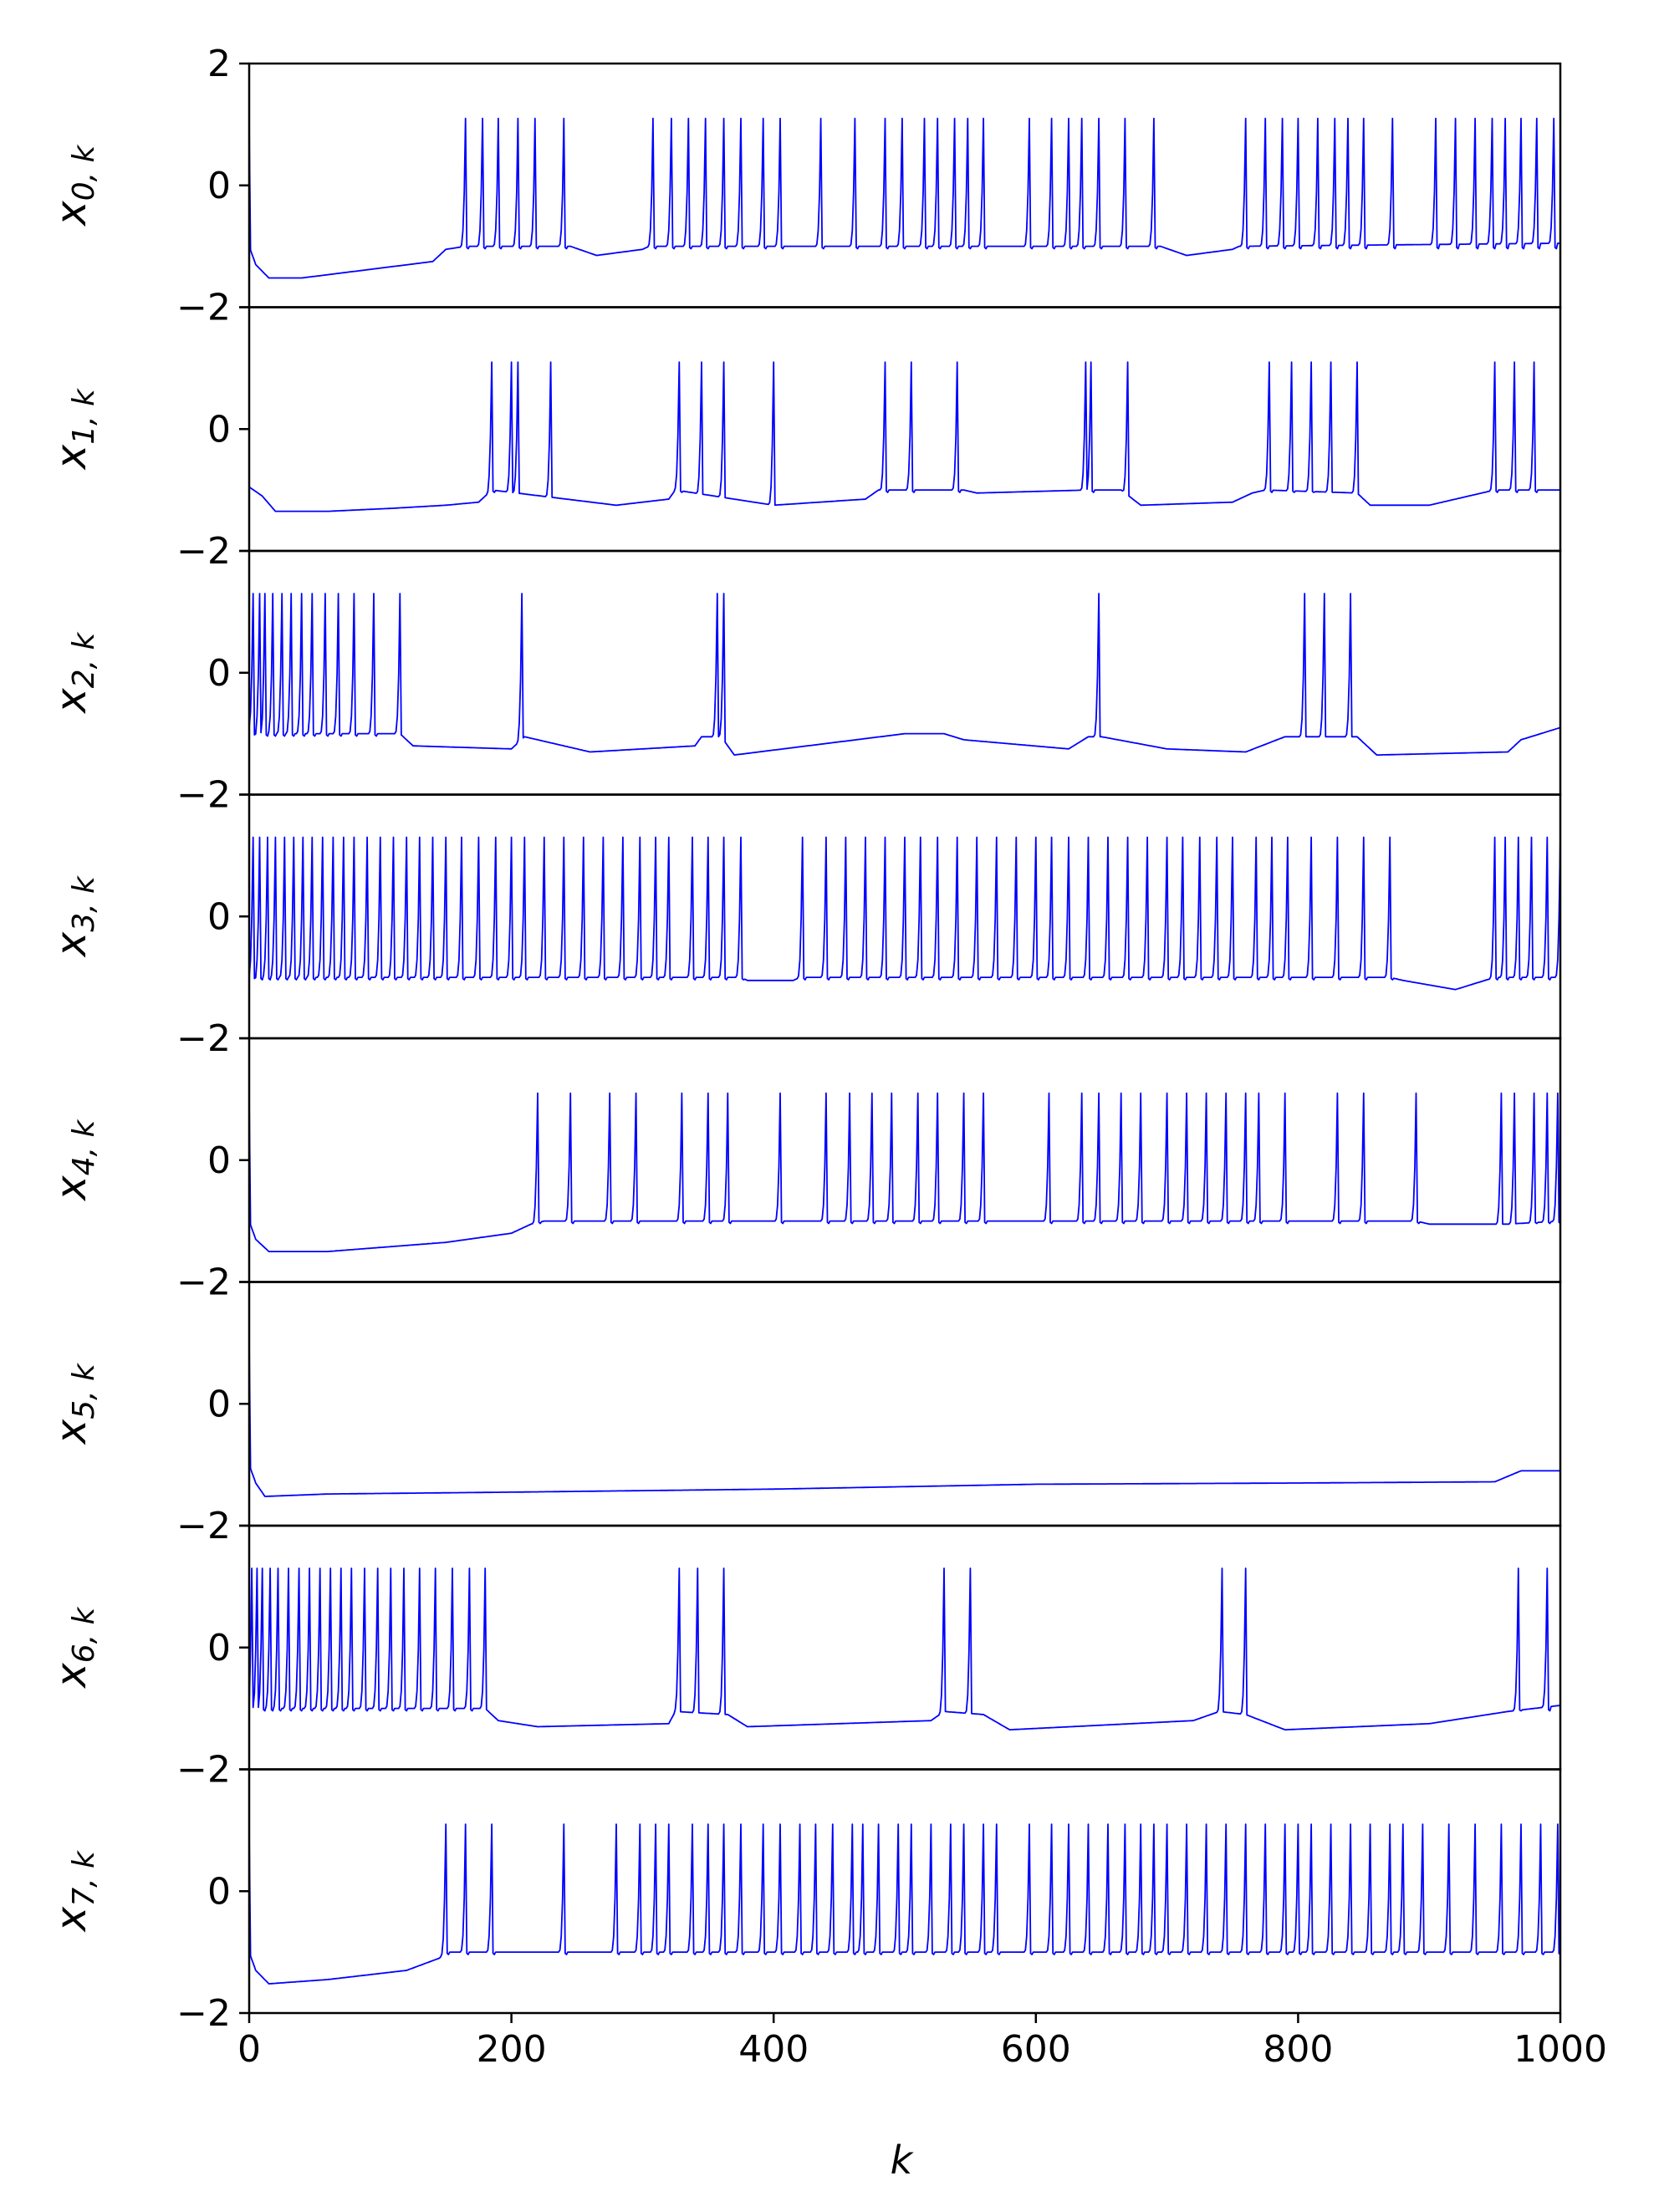 This screenshot has width=1659, height=2212. I want to click on panel-3: 0 −2 x3, k, so click(804, 926).